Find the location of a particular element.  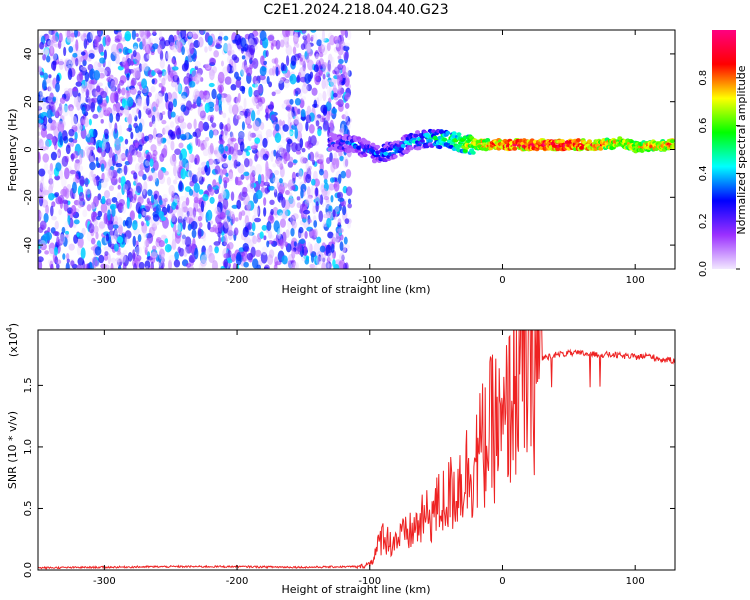

y-multiplier-close: ) is located at coordinates (13, 325).